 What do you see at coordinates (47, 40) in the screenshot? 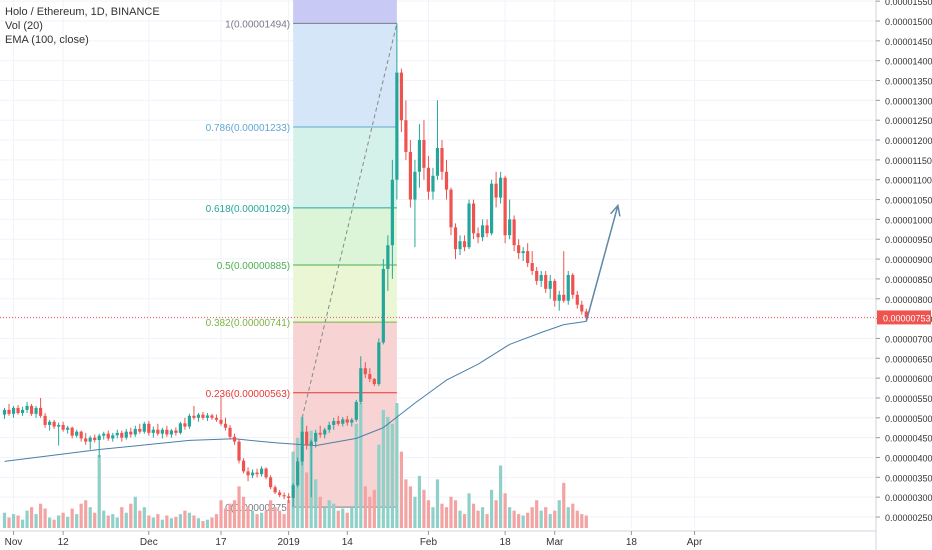
I see `ema-indicator-label: EMA (100, close)` at bounding box center [47, 40].